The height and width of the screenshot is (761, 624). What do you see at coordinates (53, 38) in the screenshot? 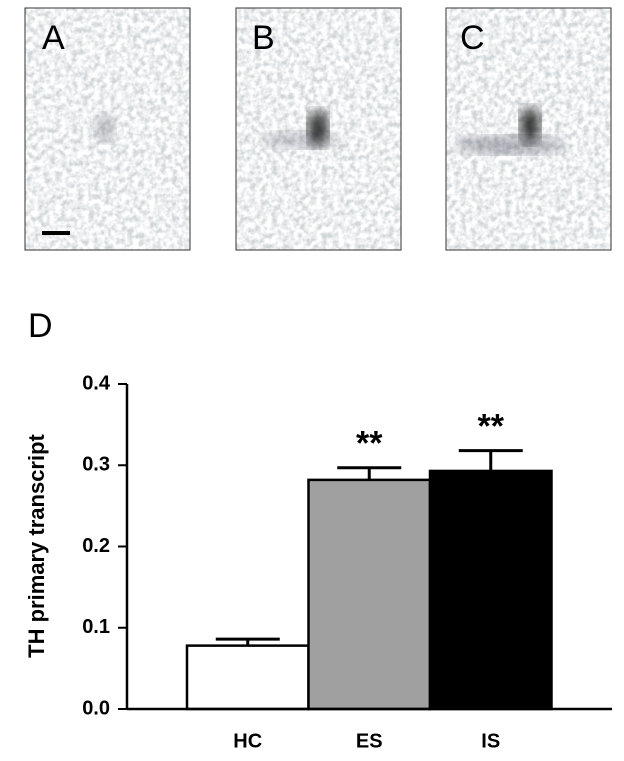
I see `panel-label: A` at bounding box center [53, 38].